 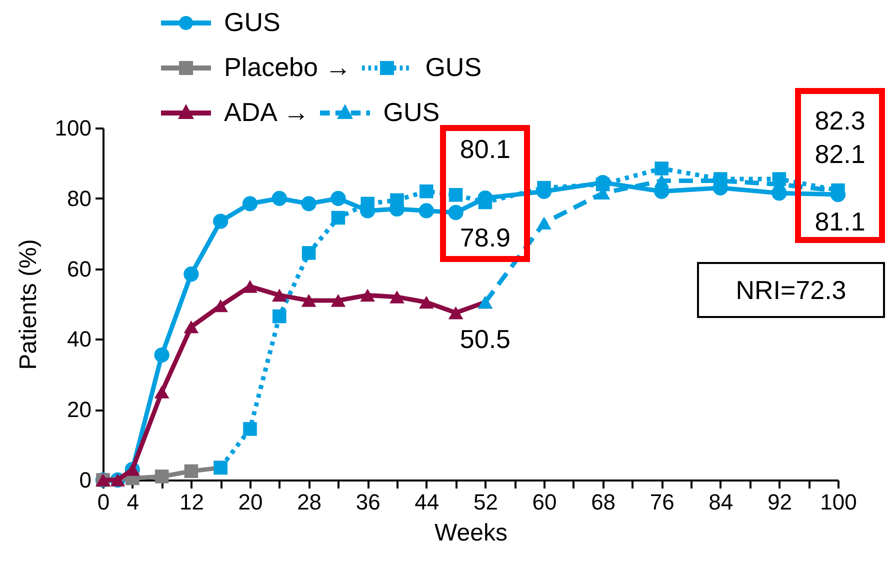 What do you see at coordinates (840, 154) in the screenshot?
I see `data-label: 82.1` at bounding box center [840, 154].